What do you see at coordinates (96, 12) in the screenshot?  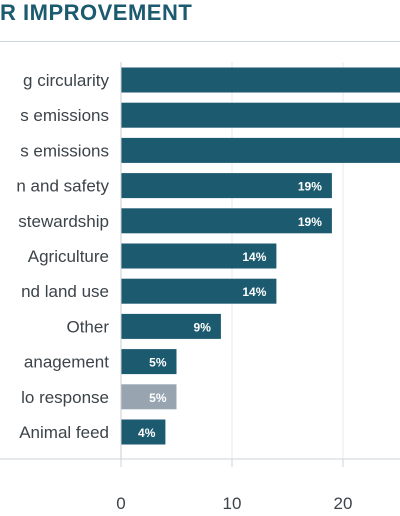 I see `chart-title: R IMPROVEMENT` at bounding box center [96, 12].